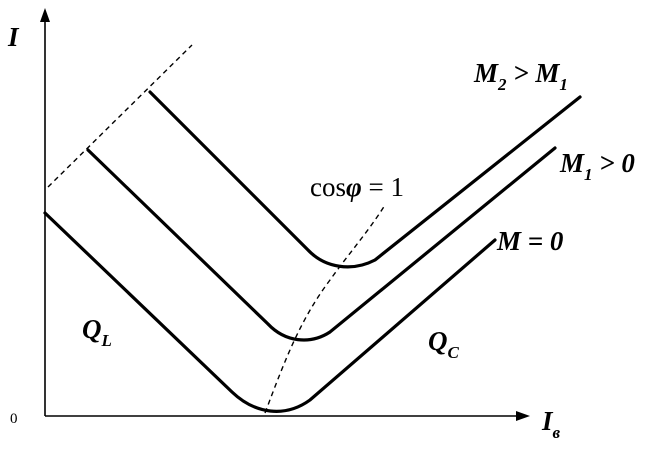 The width and height of the screenshot is (672, 452). What do you see at coordinates (14, 419) in the screenshot?
I see `origin-label: 0` at bounding box center [14, 419].